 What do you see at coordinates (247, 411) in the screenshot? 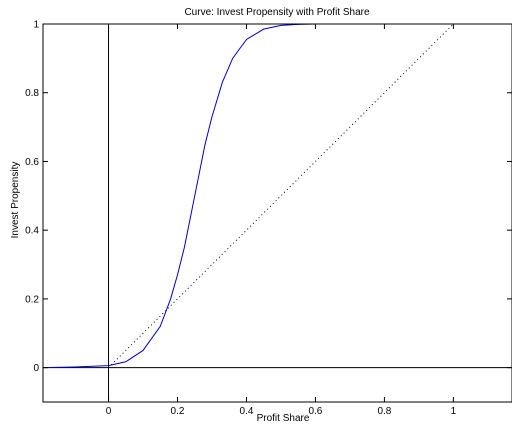
I see `x-tick-label: 0.4` at bounding box center [247, 411].